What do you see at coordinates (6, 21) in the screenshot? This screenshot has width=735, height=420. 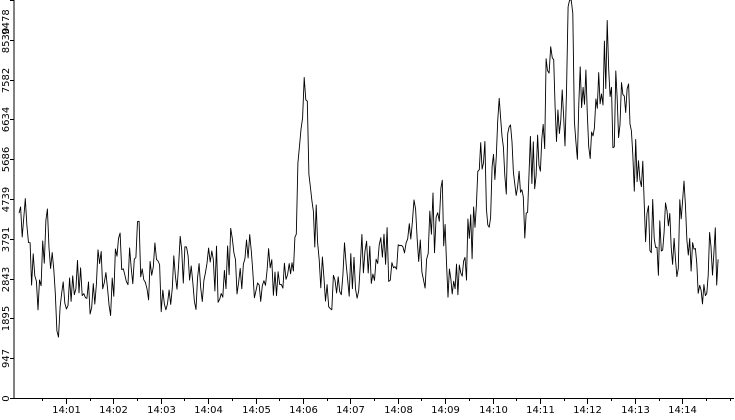 I see `y-tick-label: 9478` at bounding box center [6, 21].